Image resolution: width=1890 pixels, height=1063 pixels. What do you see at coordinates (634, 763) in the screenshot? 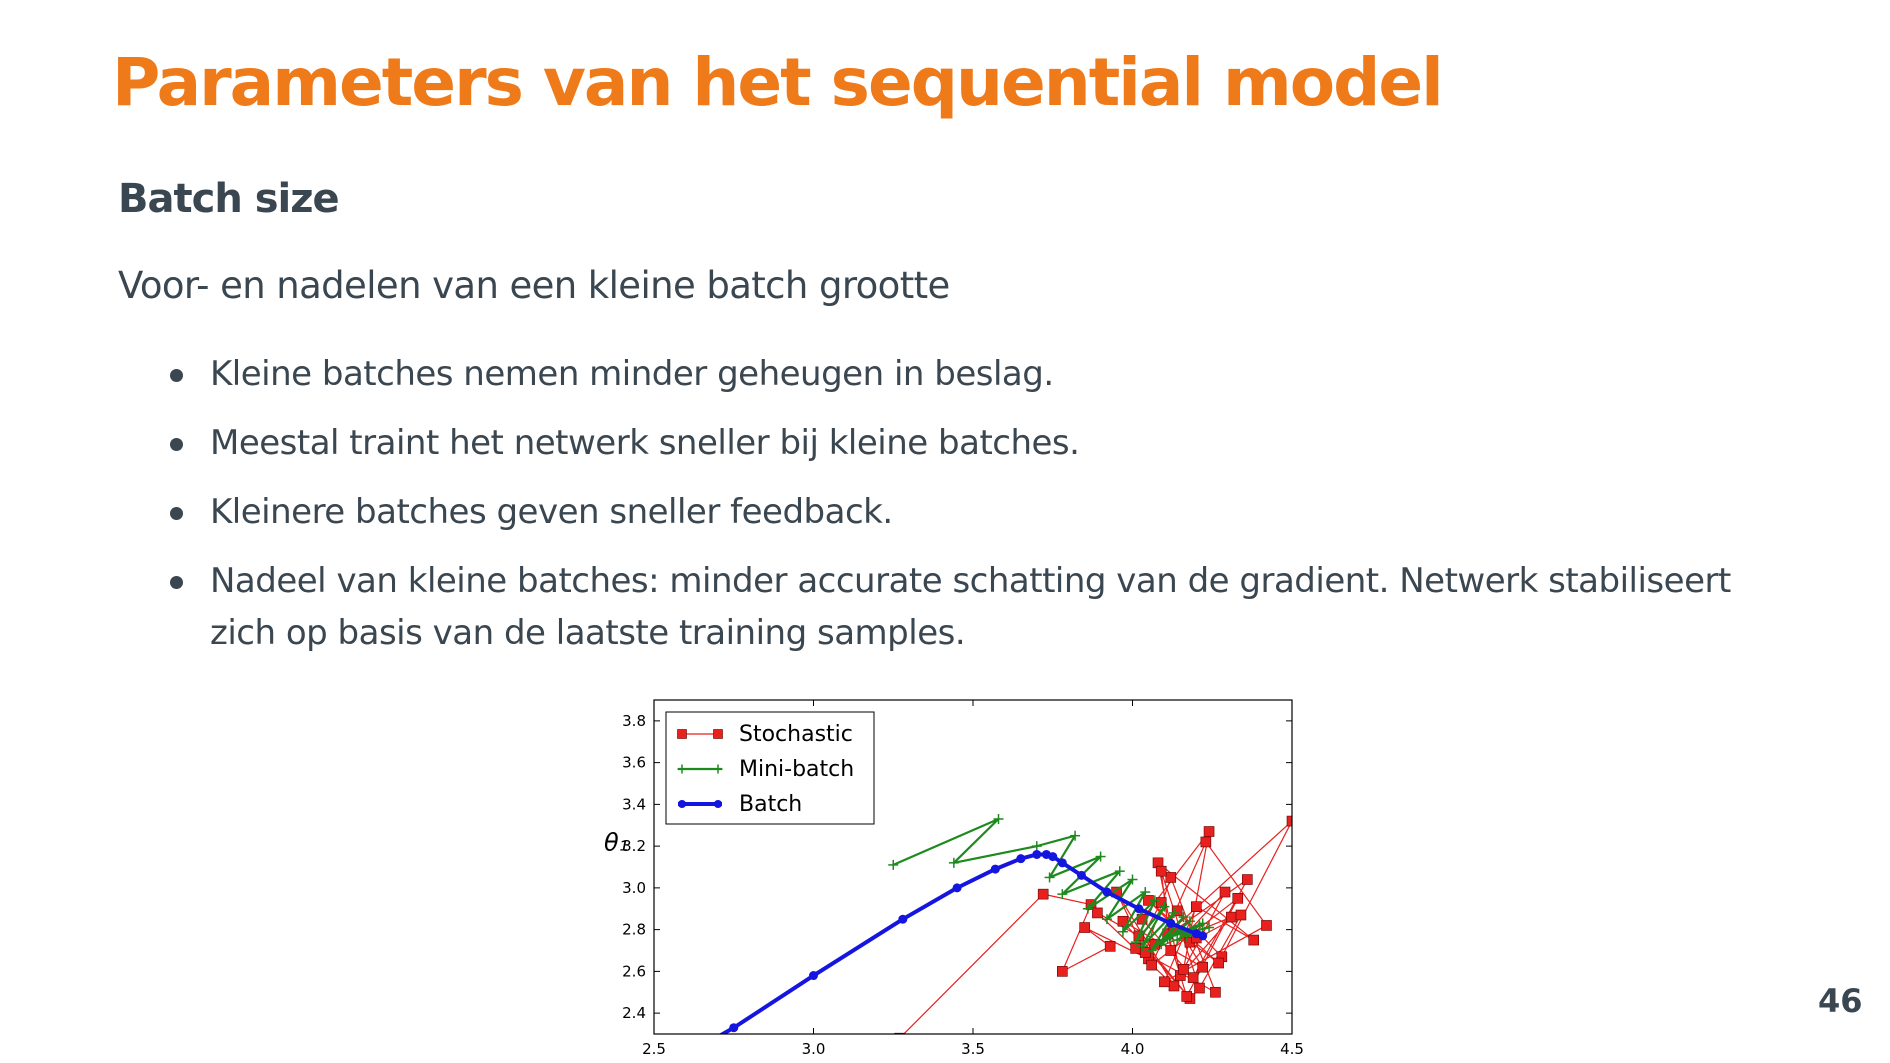
I see `y-tick-label: 3.6` at bounding box center [634, 763].